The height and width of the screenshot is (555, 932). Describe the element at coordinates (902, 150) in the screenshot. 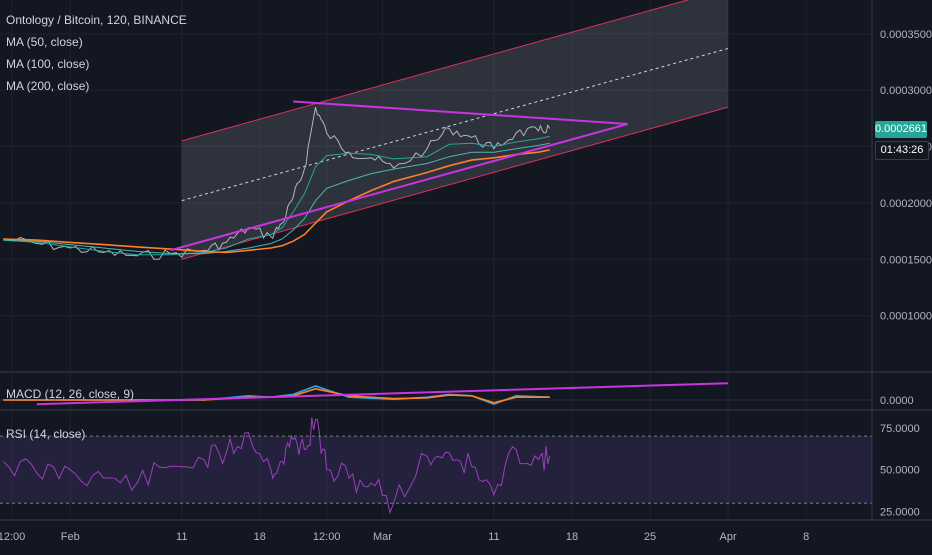

I see `countdown-tag: 01:43:26` at that location.